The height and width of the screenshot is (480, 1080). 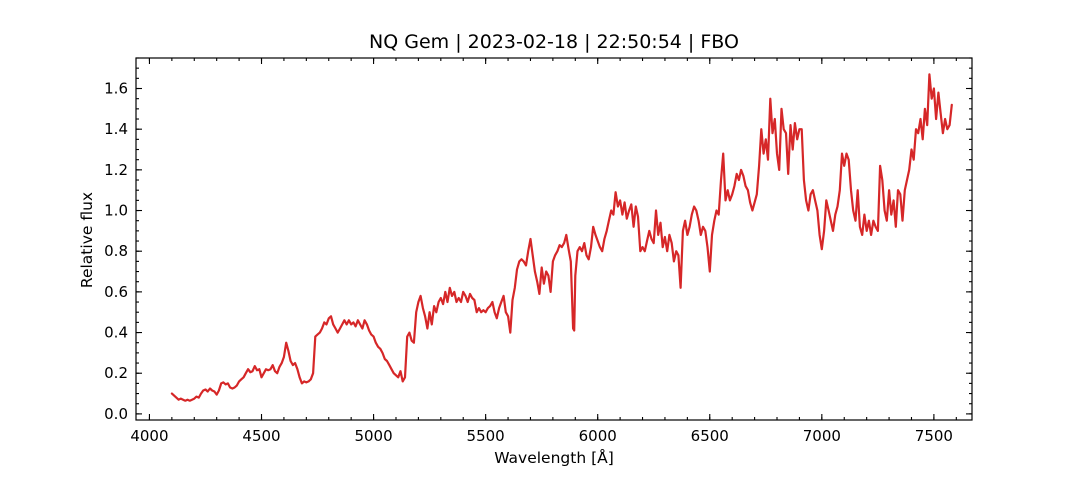 I want to click on x-tick-label: 7000, so click(x=822, y=436).